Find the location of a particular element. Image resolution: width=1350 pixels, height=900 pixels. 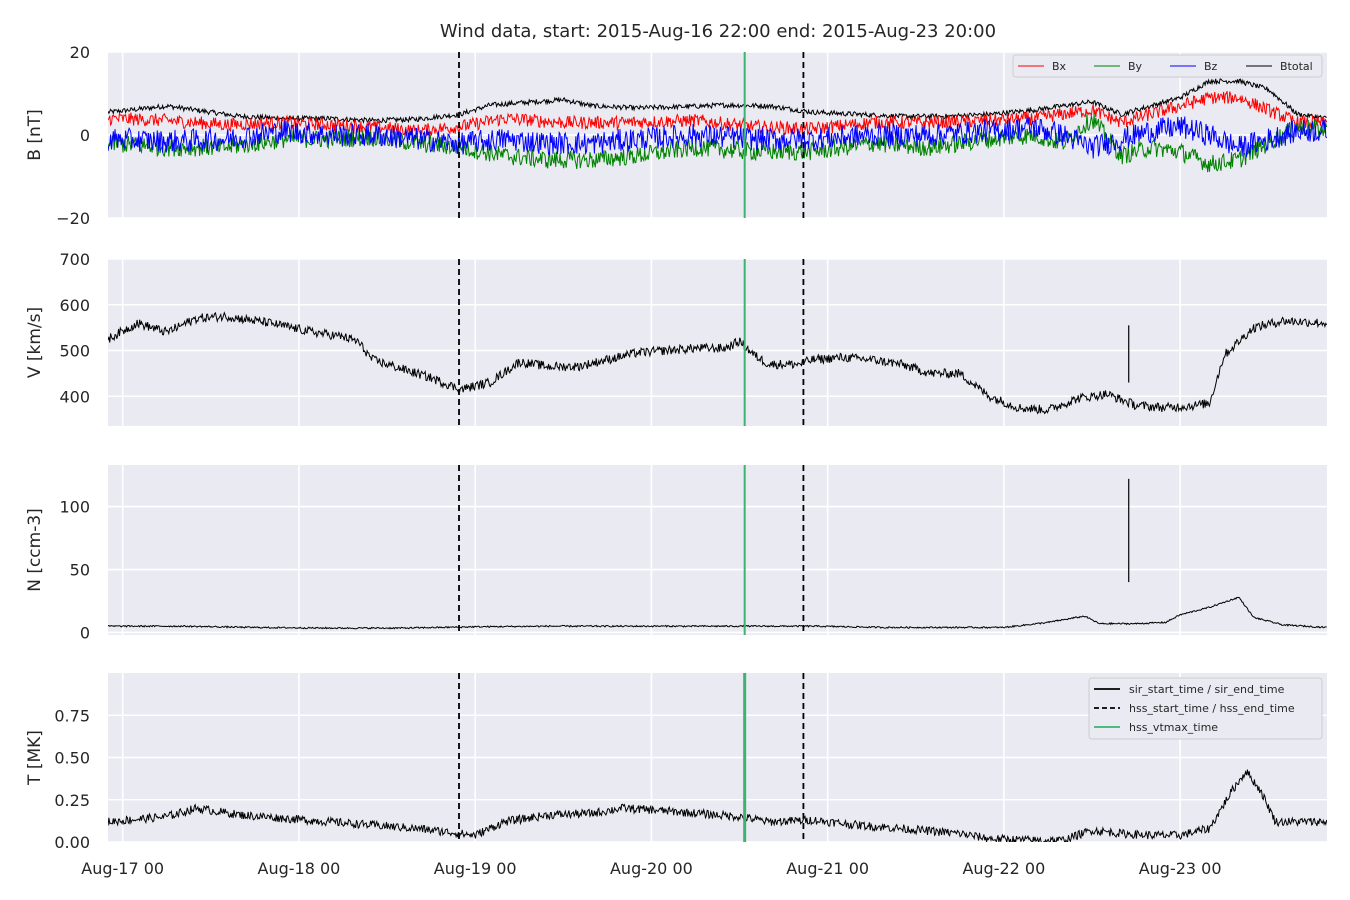

y-tick-label: 500 is located at coordinates (74, 351).